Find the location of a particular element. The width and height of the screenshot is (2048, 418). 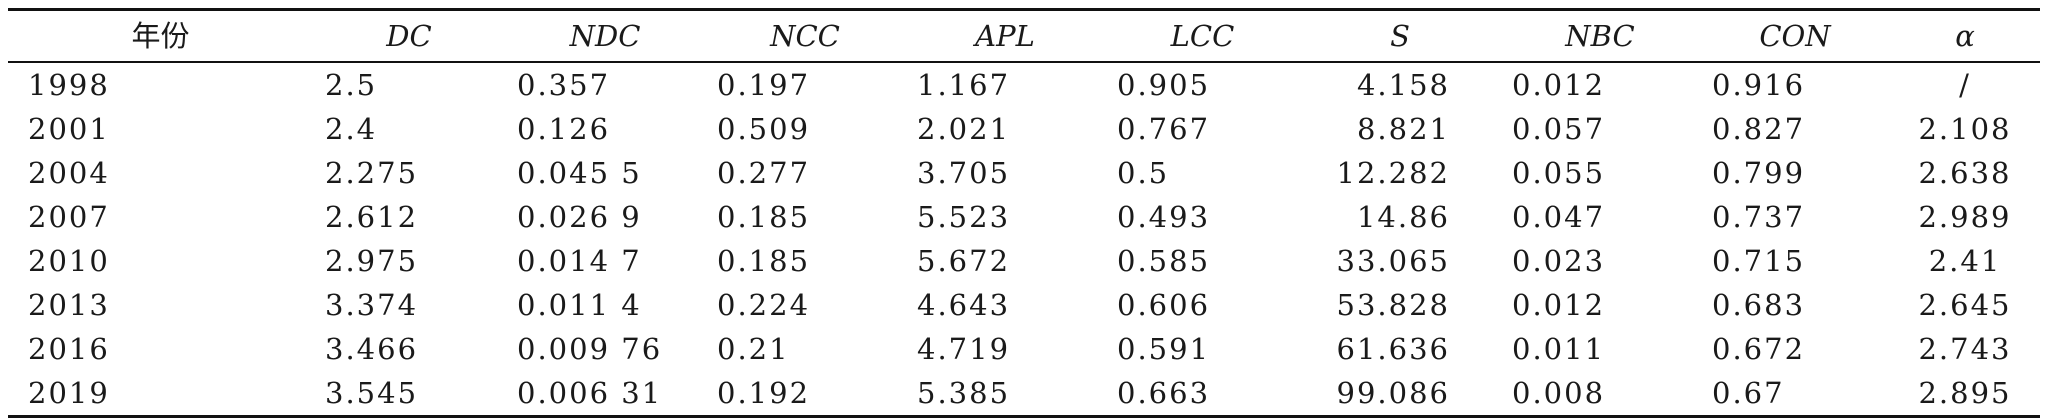

cell-apl: 4.643 is located at coordinates (964, 305).